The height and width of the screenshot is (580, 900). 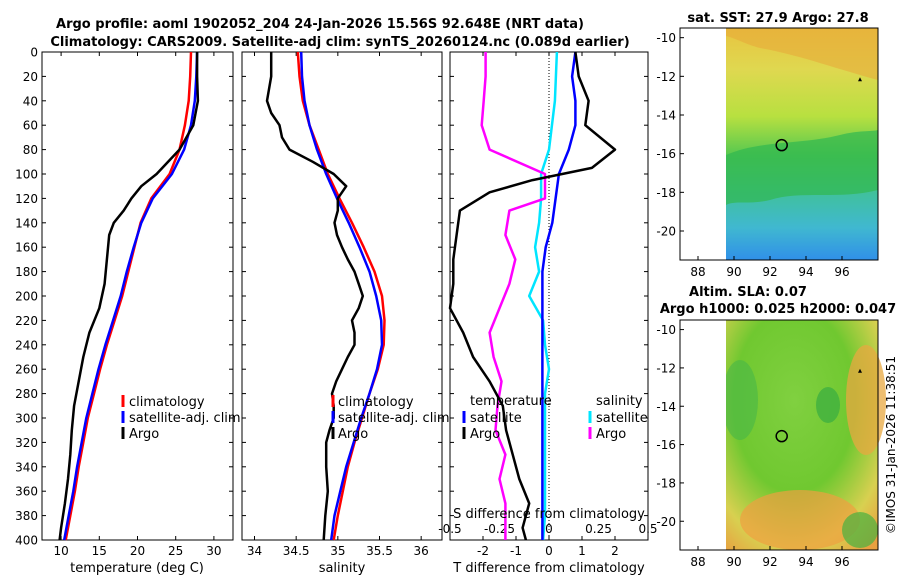 What do you see at coordinates (622, 418) in the screenshot?
I see `legend-label-s-satellite: satellite` at bounding box center [622, 418].